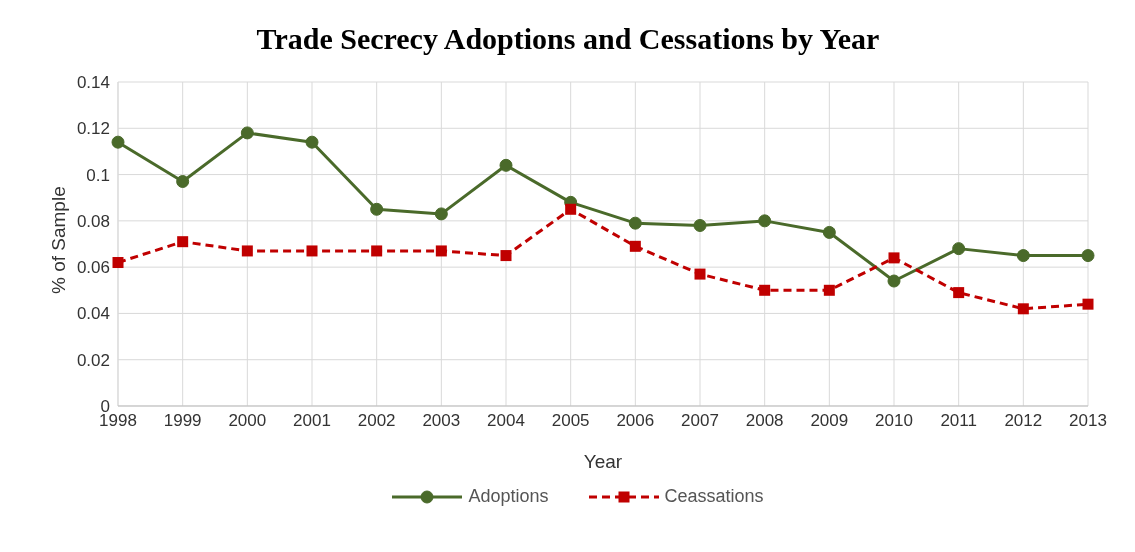 This screenshot has height=552, width=1135. Describe the element at coordinates (376, 421) in the screenshot. I see `x-tick-label: 2002` at that location.